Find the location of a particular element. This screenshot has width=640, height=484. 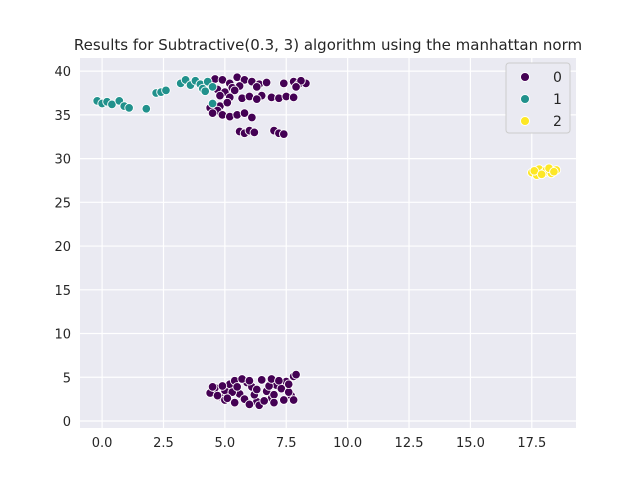

y-tick-label: 30 is located at coordinates (62, 160).